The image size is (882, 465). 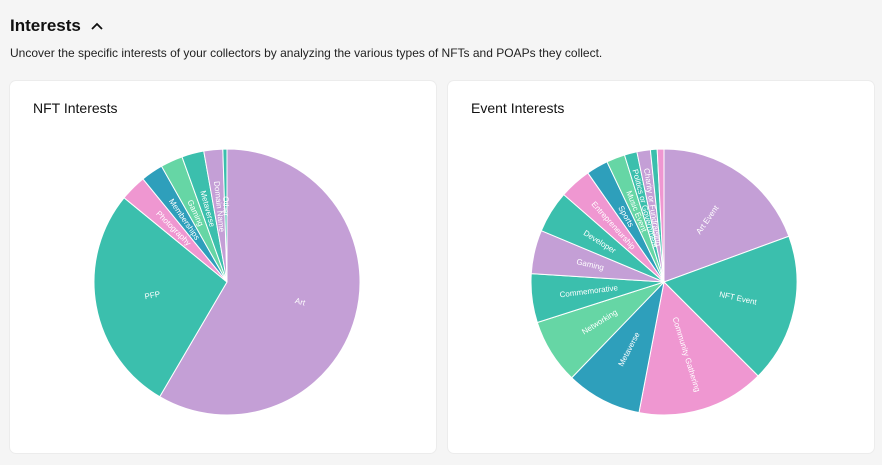 What do you see at coordinates (726, 215) in the screenshot?
I see `pie-slice-art-event` at bounding box center [726, 215].